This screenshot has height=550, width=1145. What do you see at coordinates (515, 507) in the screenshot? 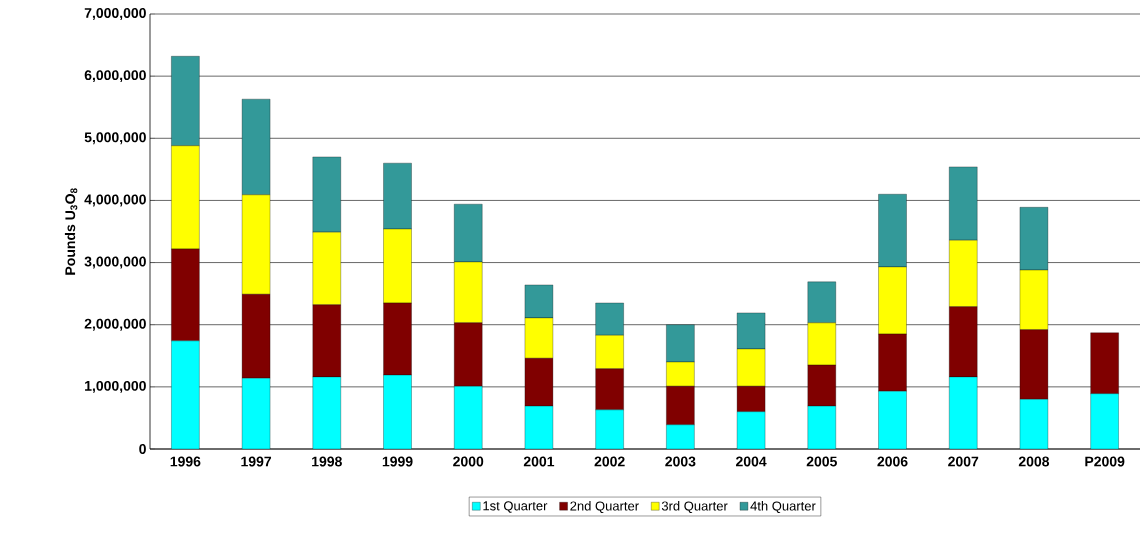
I see `legend-label: 1st Quarter` at bounding box center [515, 507].